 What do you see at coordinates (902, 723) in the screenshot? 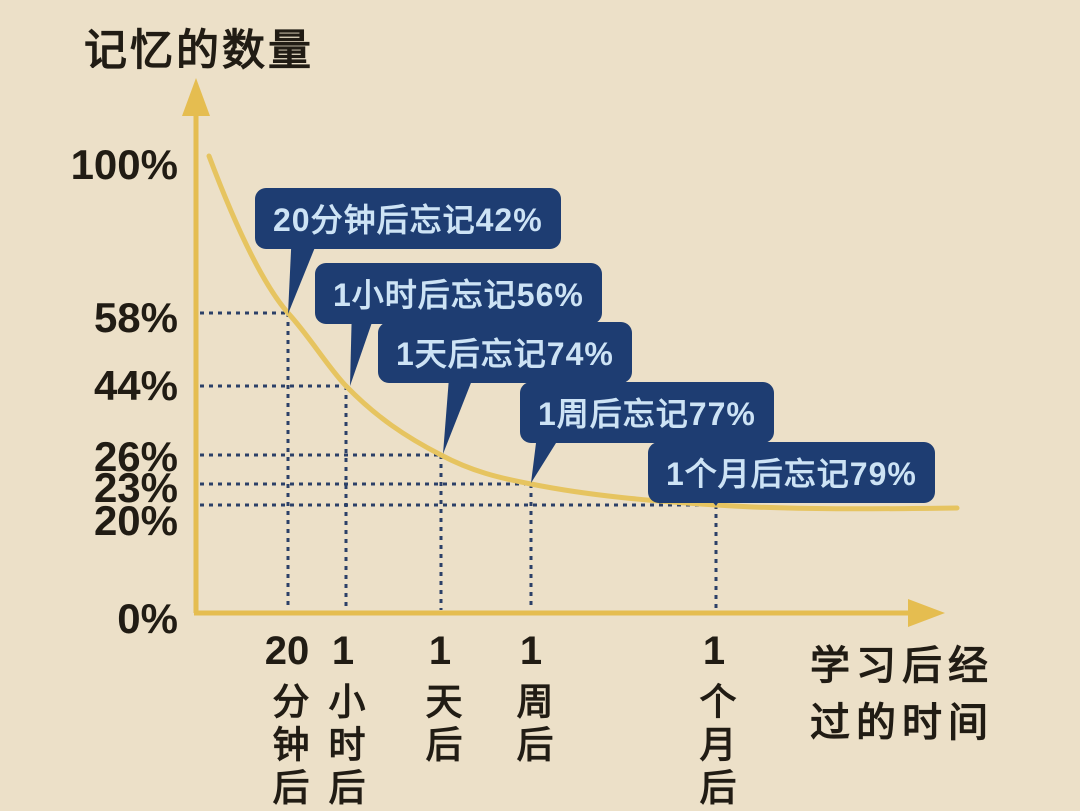
I see `x-axis-title-line2: 过的时间` at bounding box center [902, 723].